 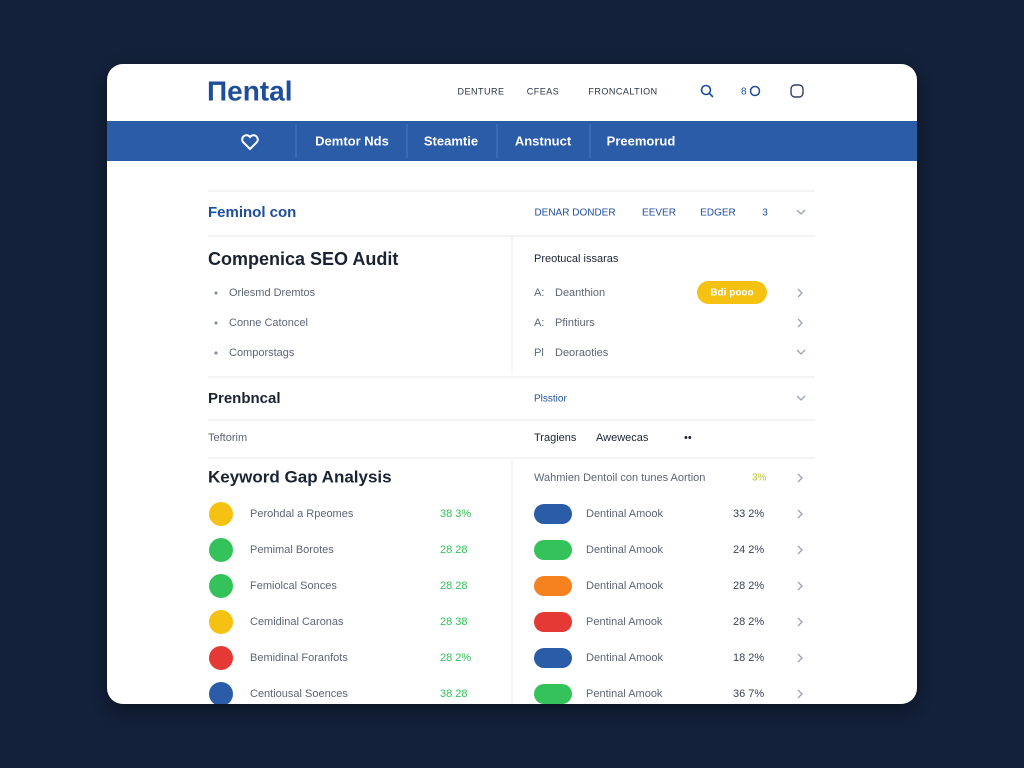 I want to click on logo: Пental, so click(x=249, y=90).